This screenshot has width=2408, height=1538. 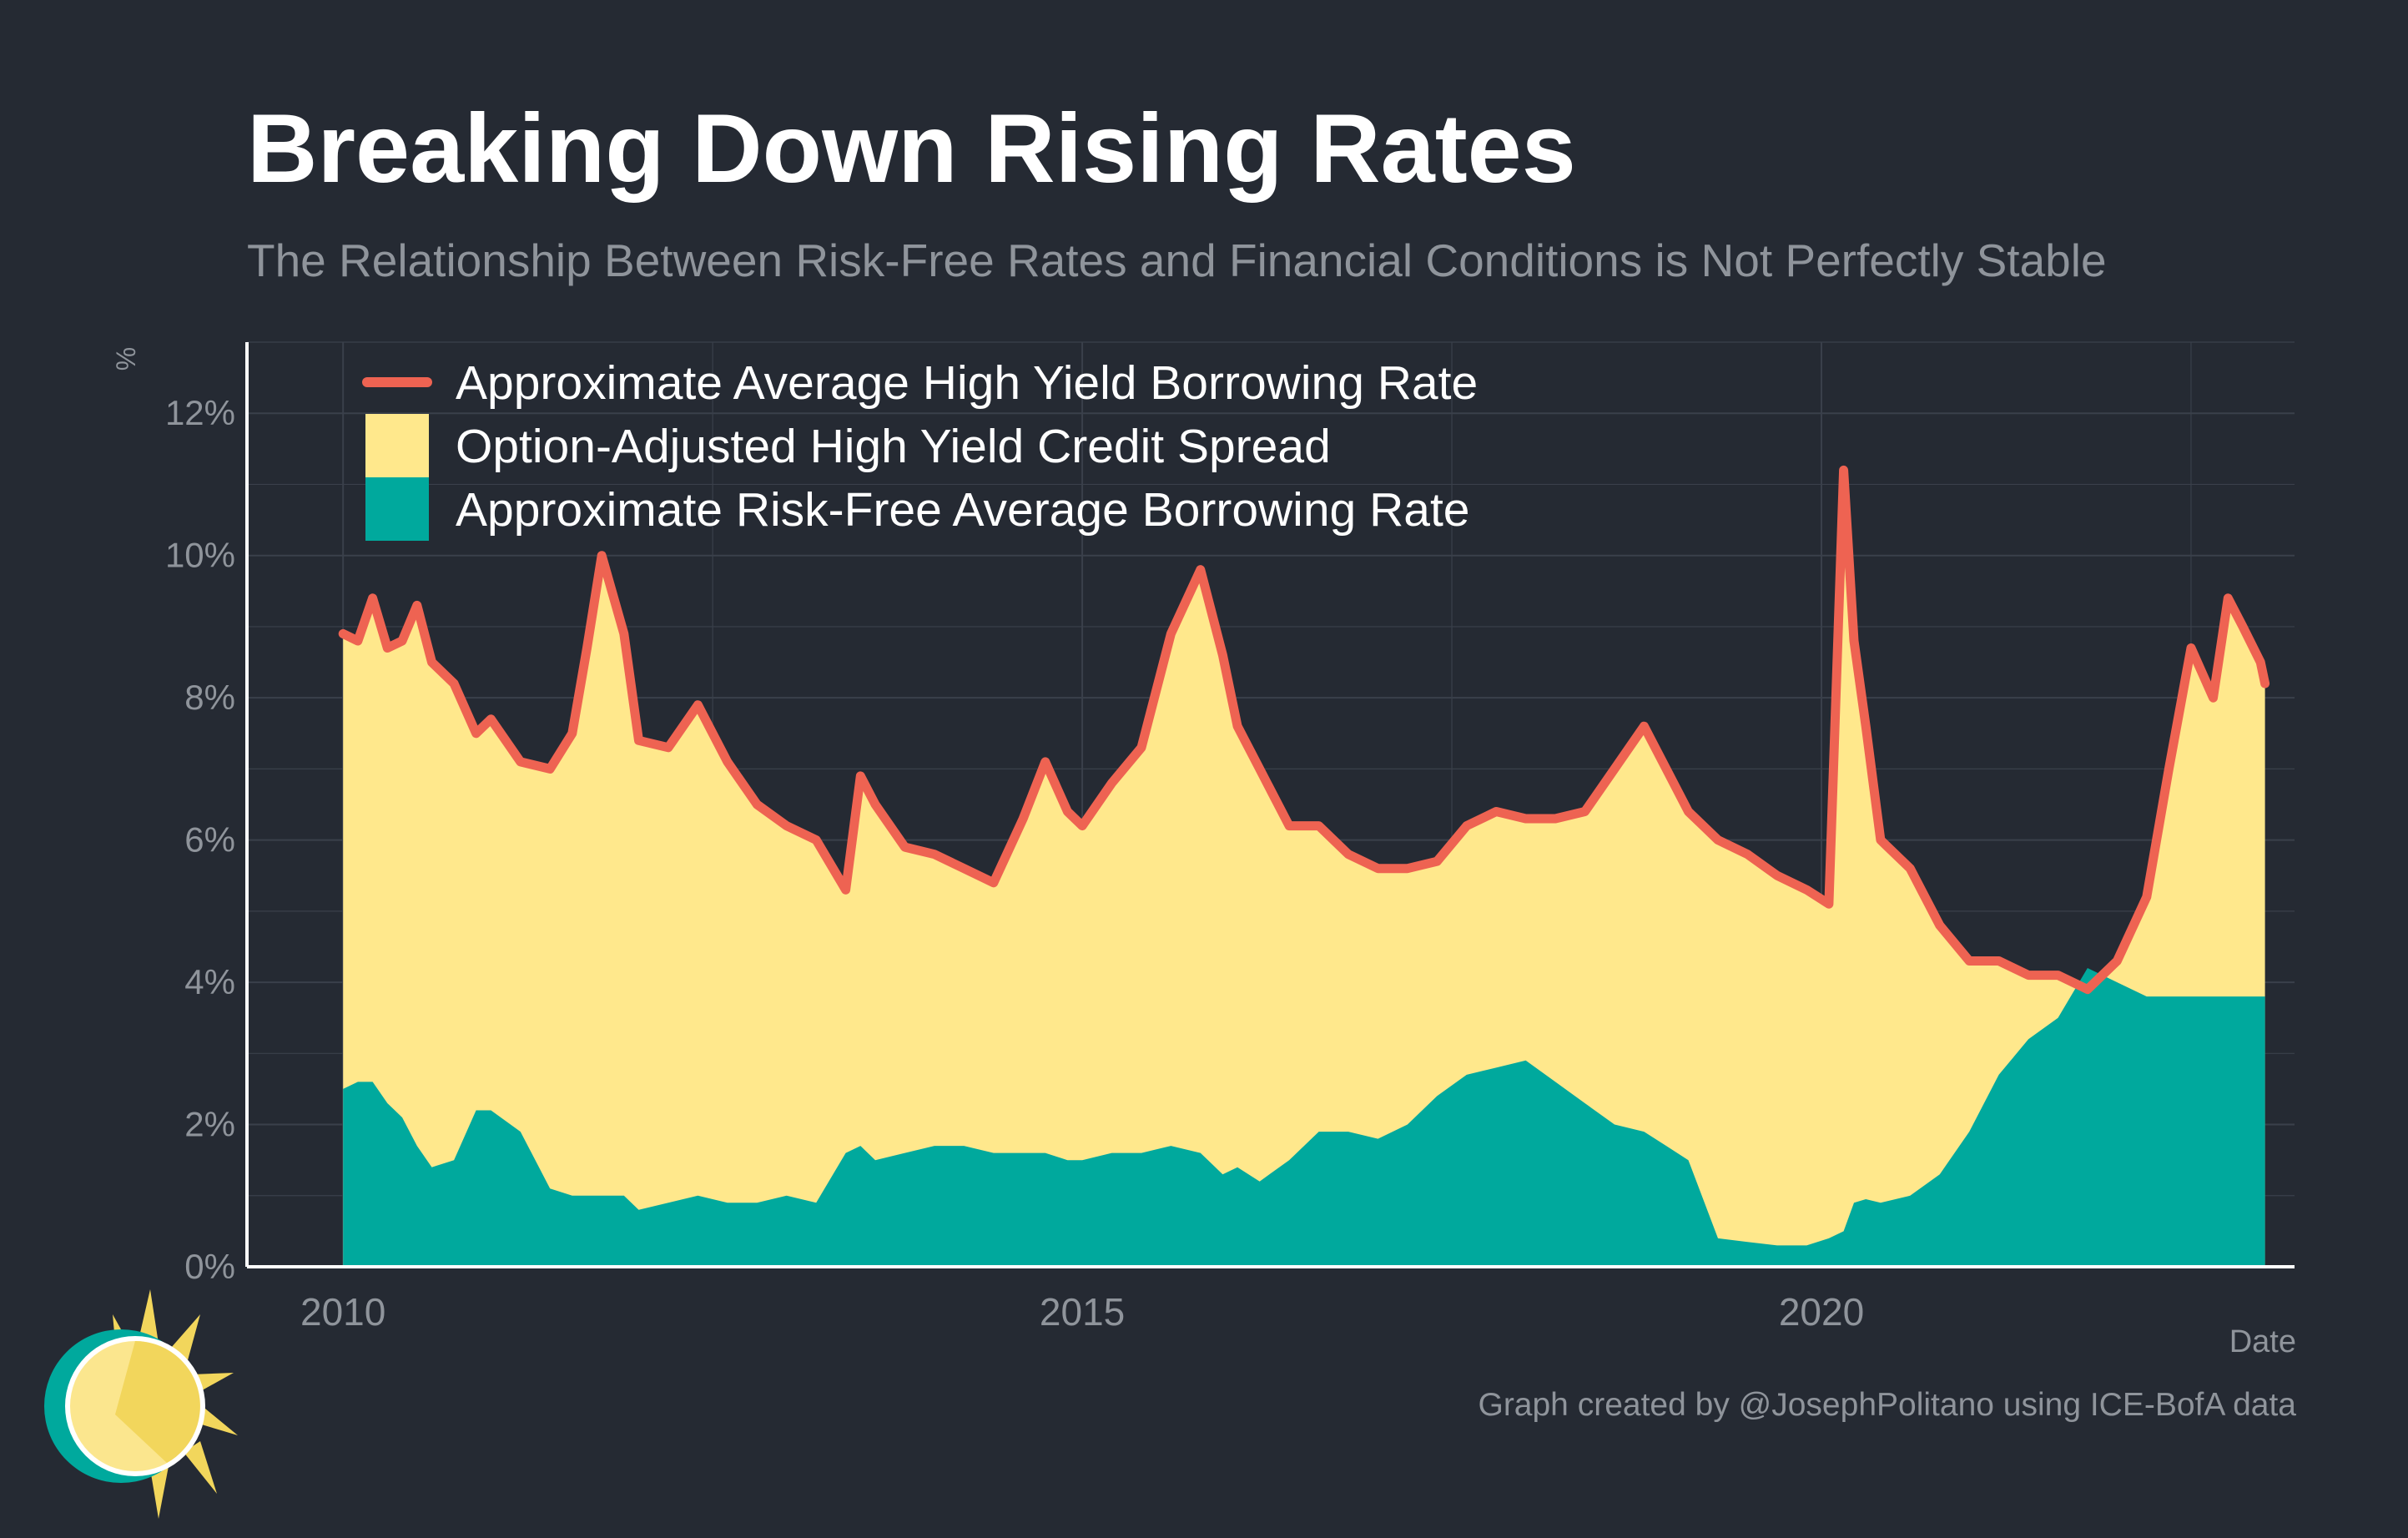 What do you see at coordinates (200, 555) in the screenshot?
I see `y-tick-label: 10%` at bounding box center [200, 555].